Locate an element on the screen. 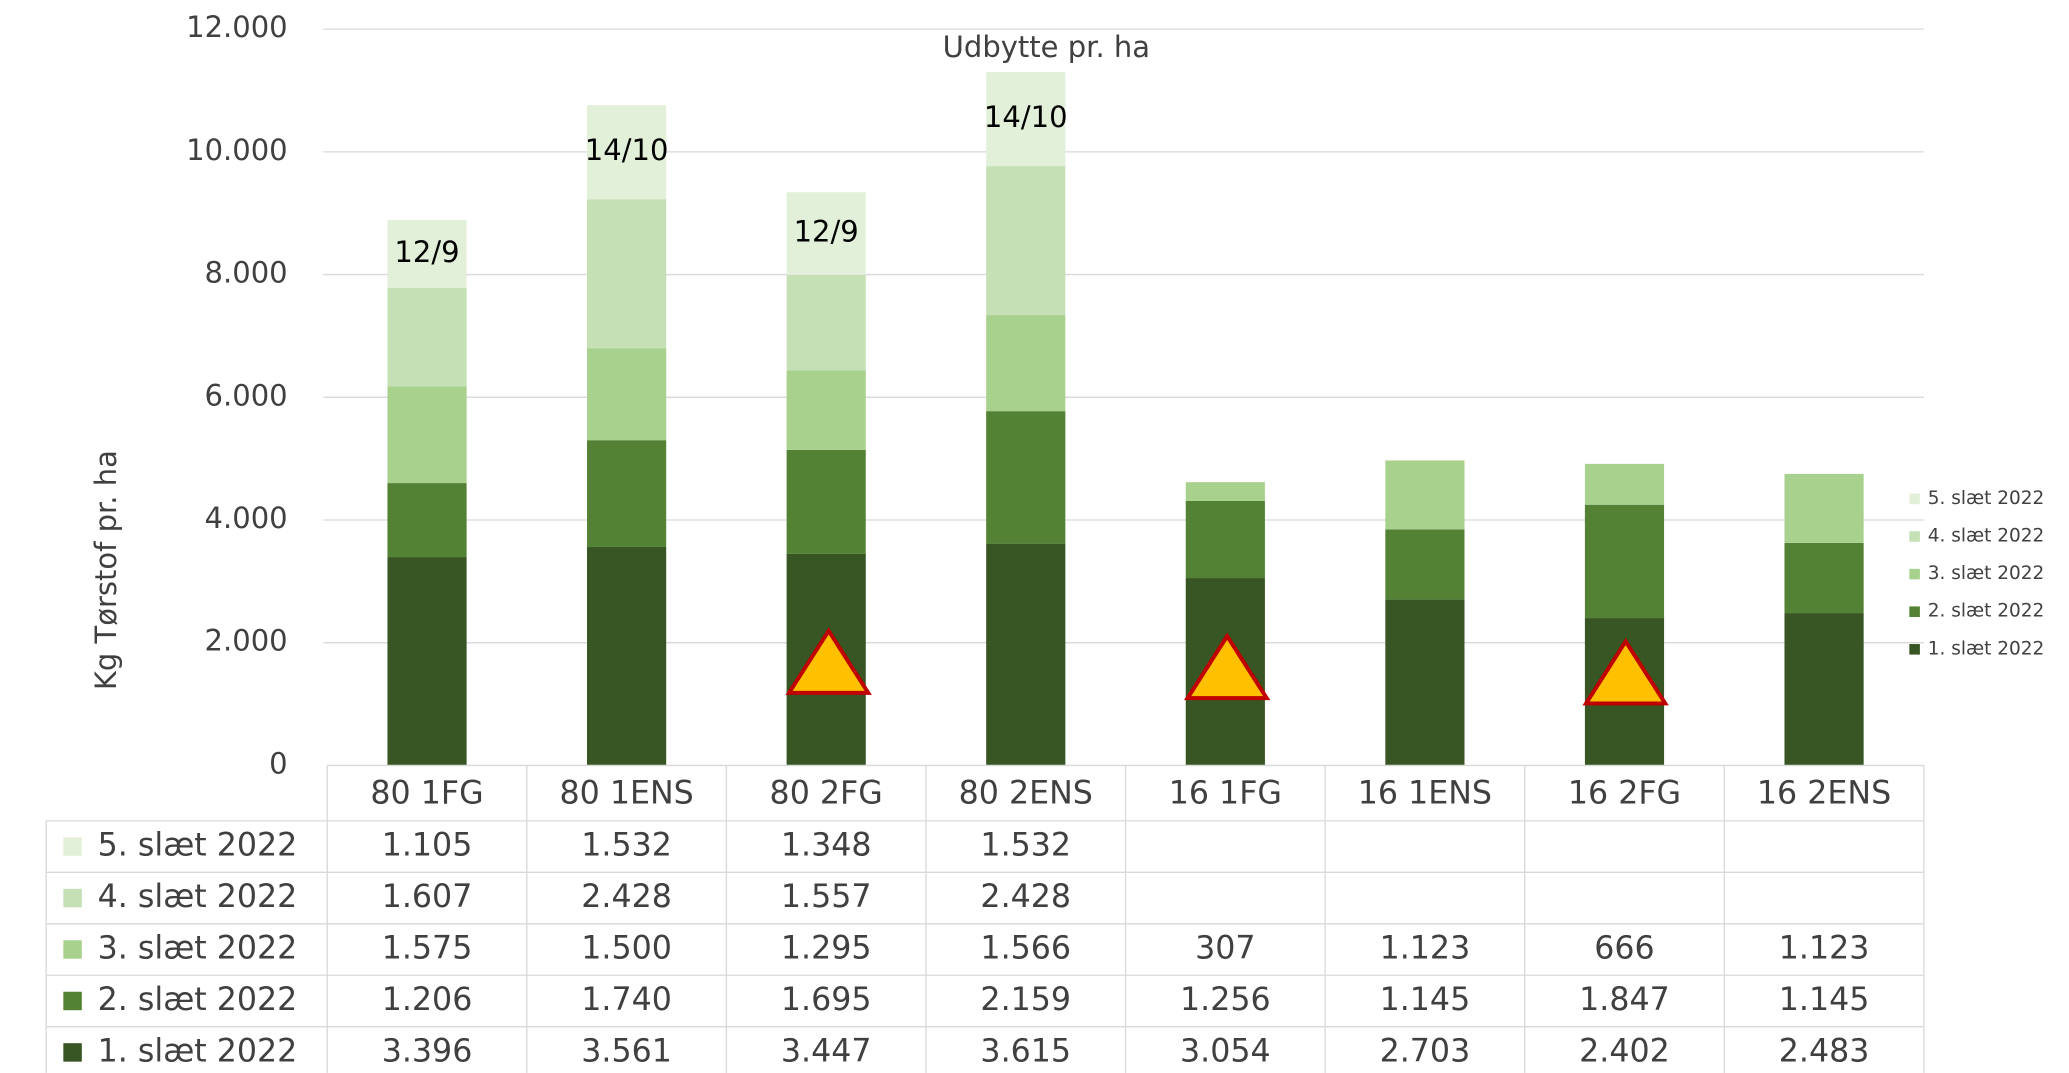 The height and width of the screenshot is (1073, 2069). table-cell: 1.575 is located at coordinates (427, 949).